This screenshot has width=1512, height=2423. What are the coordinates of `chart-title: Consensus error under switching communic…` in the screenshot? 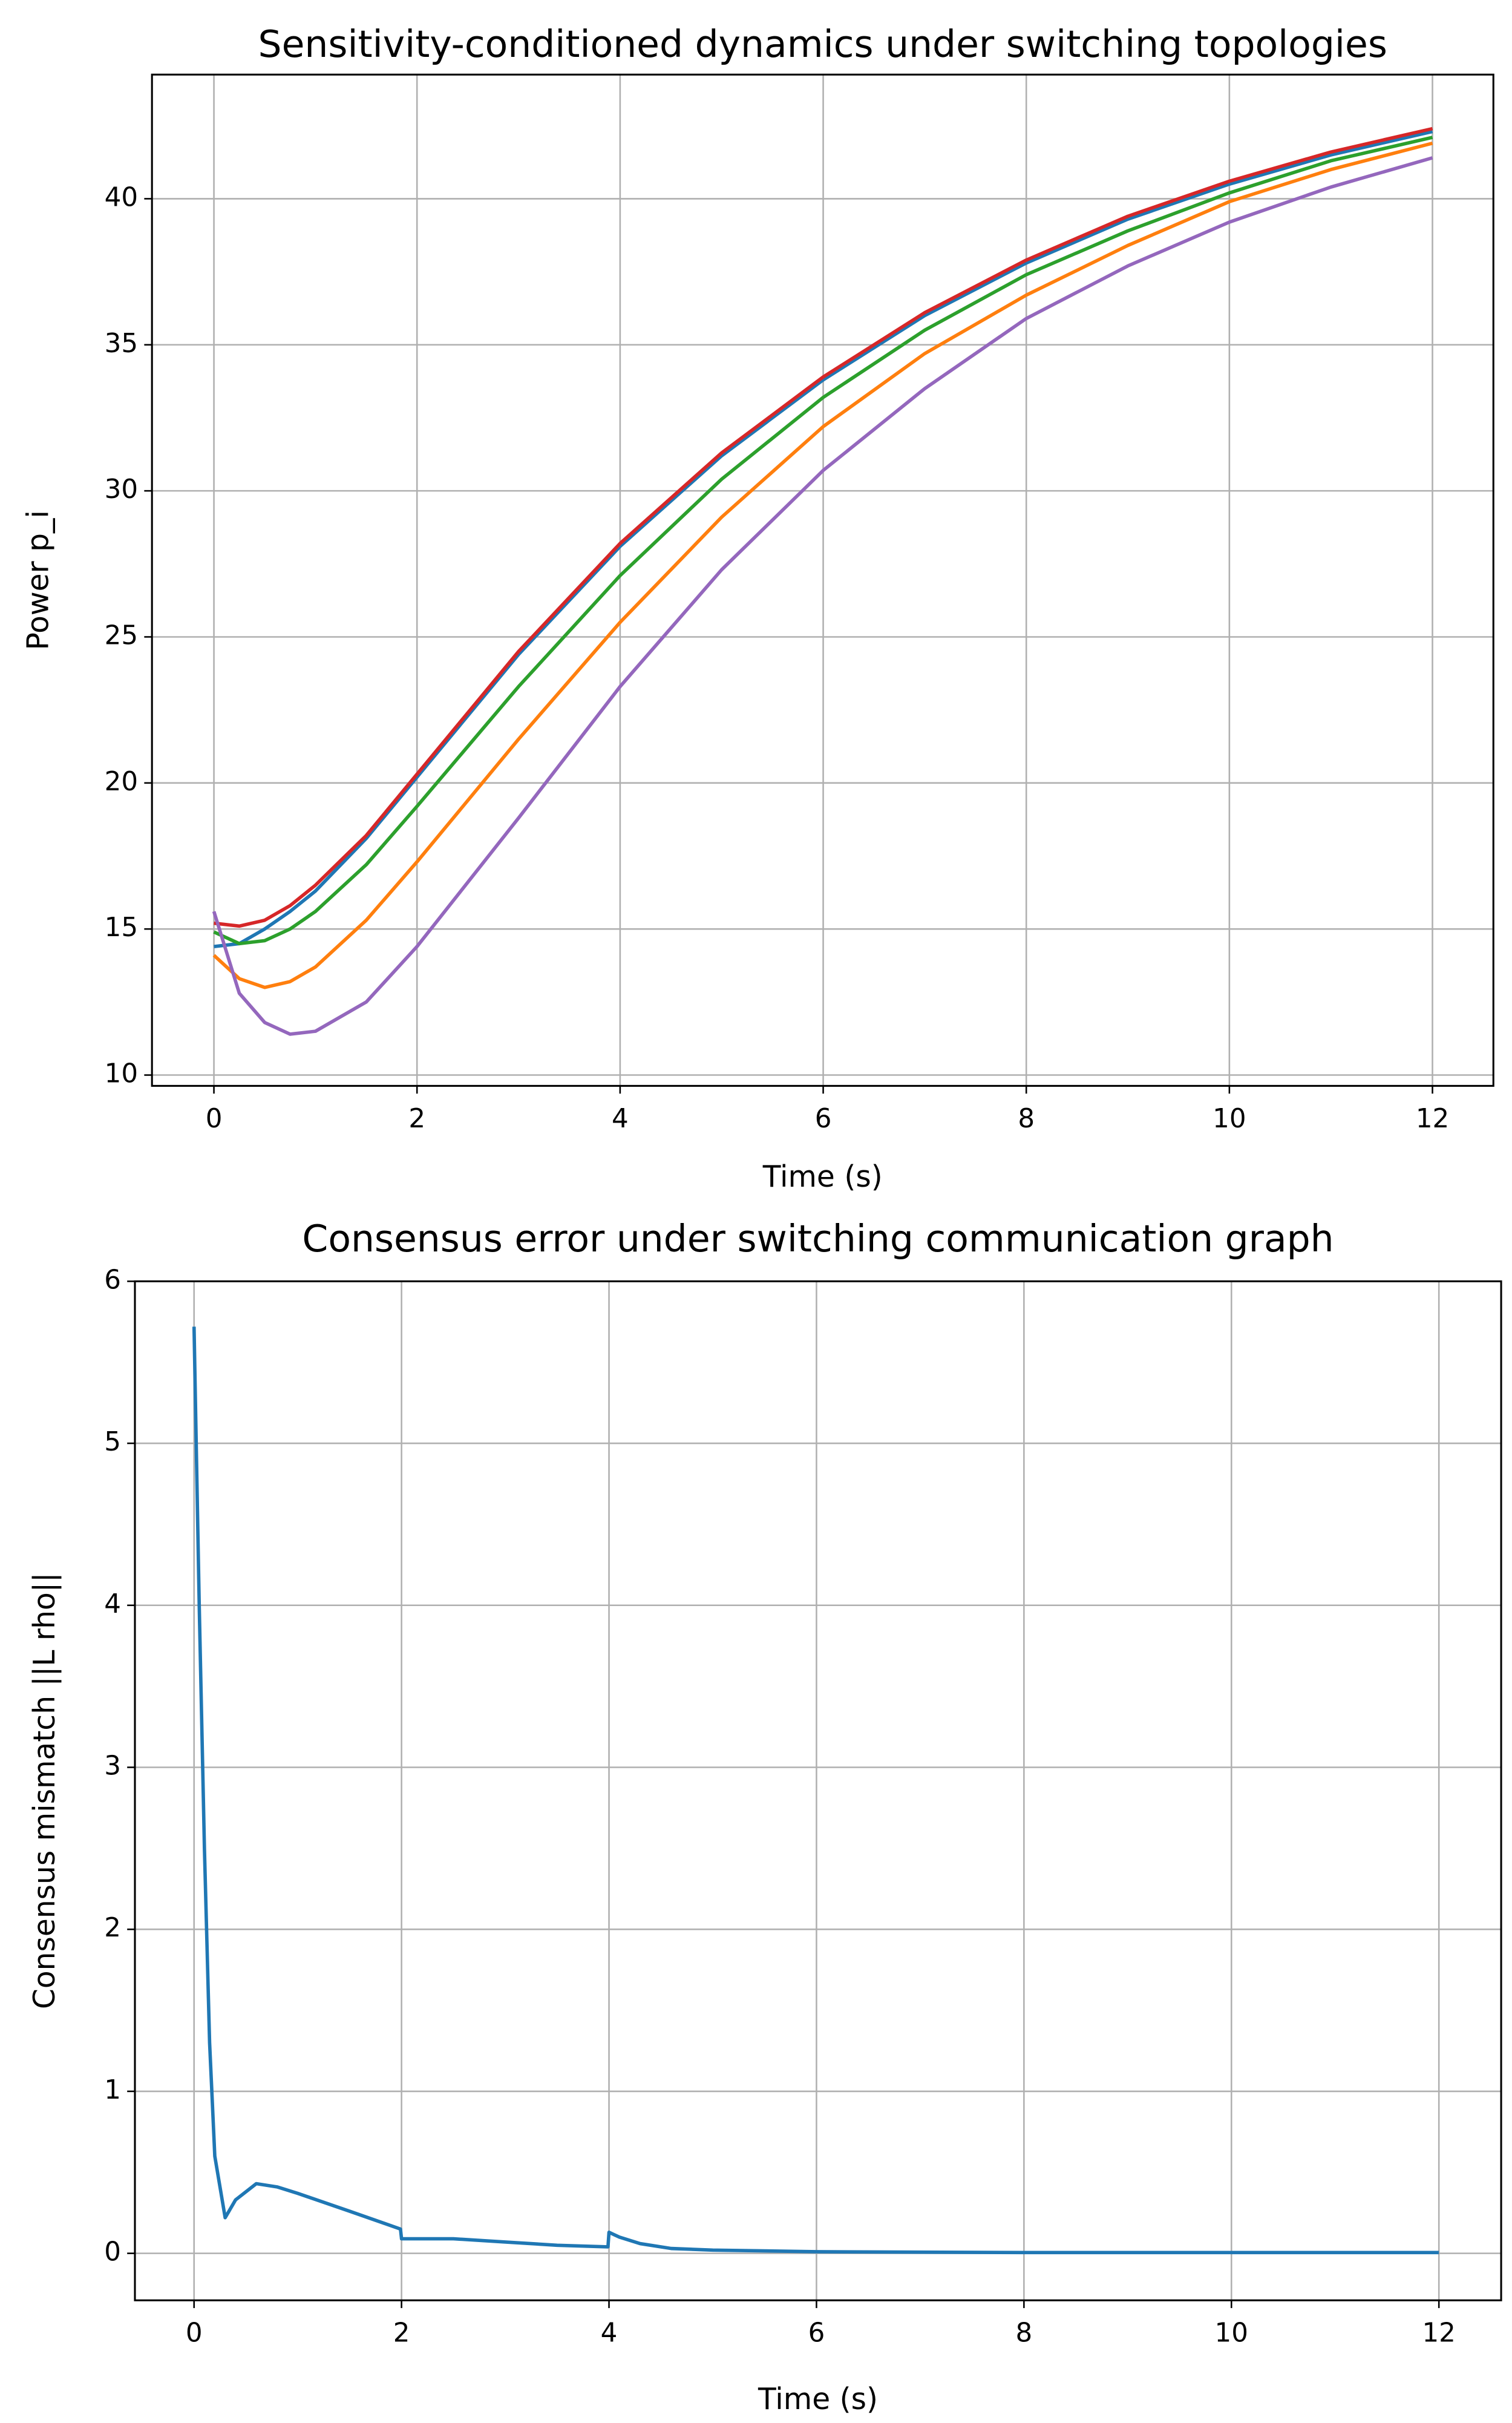 It's located at (818, 1239).